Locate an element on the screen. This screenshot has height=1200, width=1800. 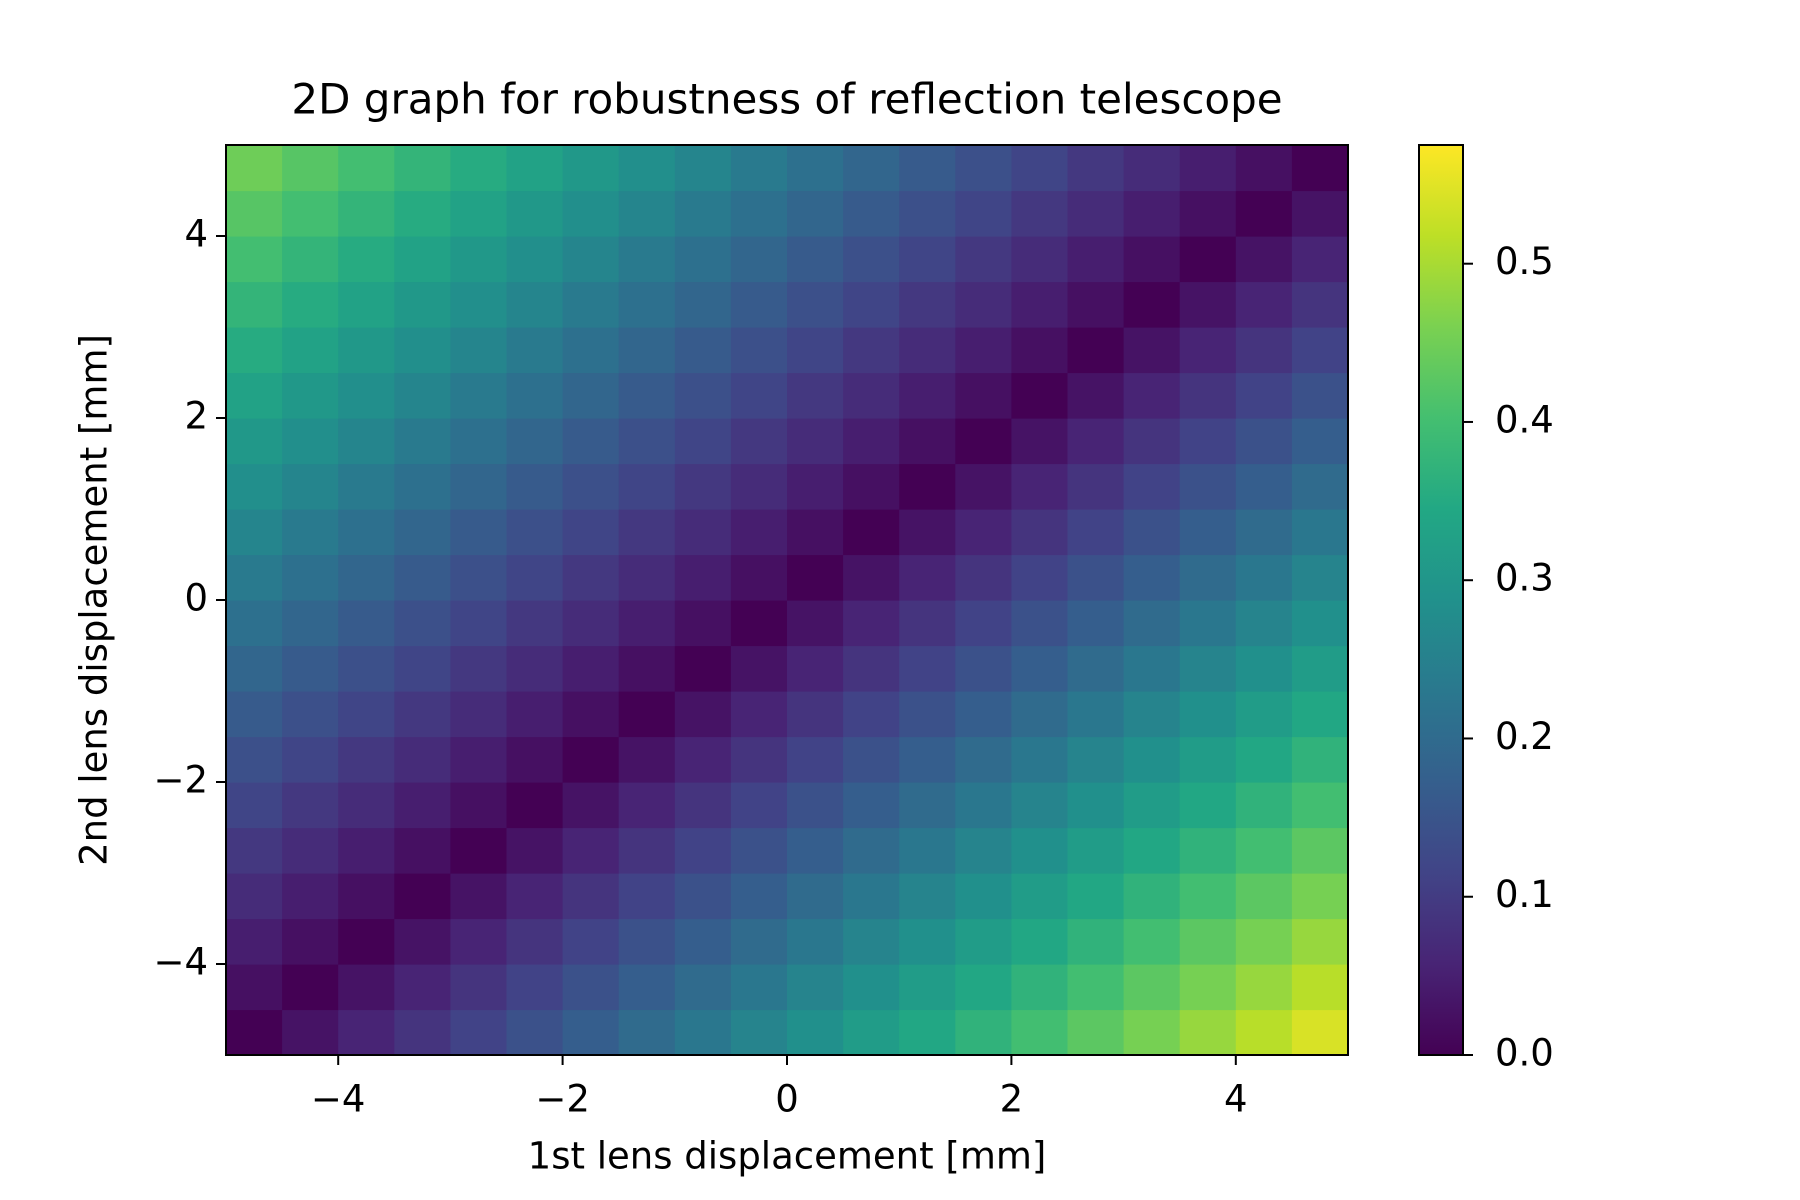
x-tick-label: −2 is located at coordinates (562, 1099).